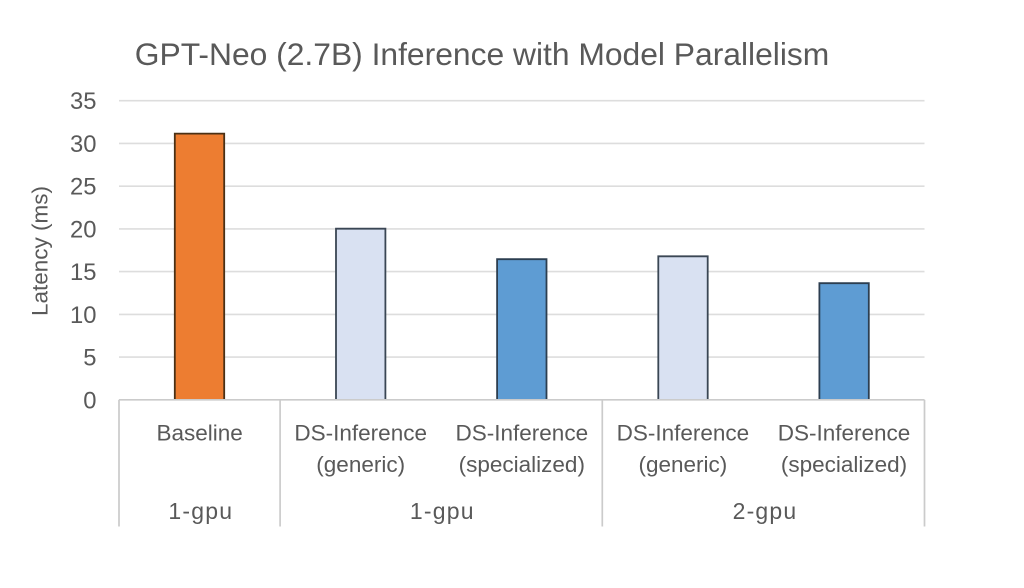 The image size is (1024, 588). Describe the element at coordinates (765, 511) in the screenshot. I see `svg-text: 2-gpu` at that location.